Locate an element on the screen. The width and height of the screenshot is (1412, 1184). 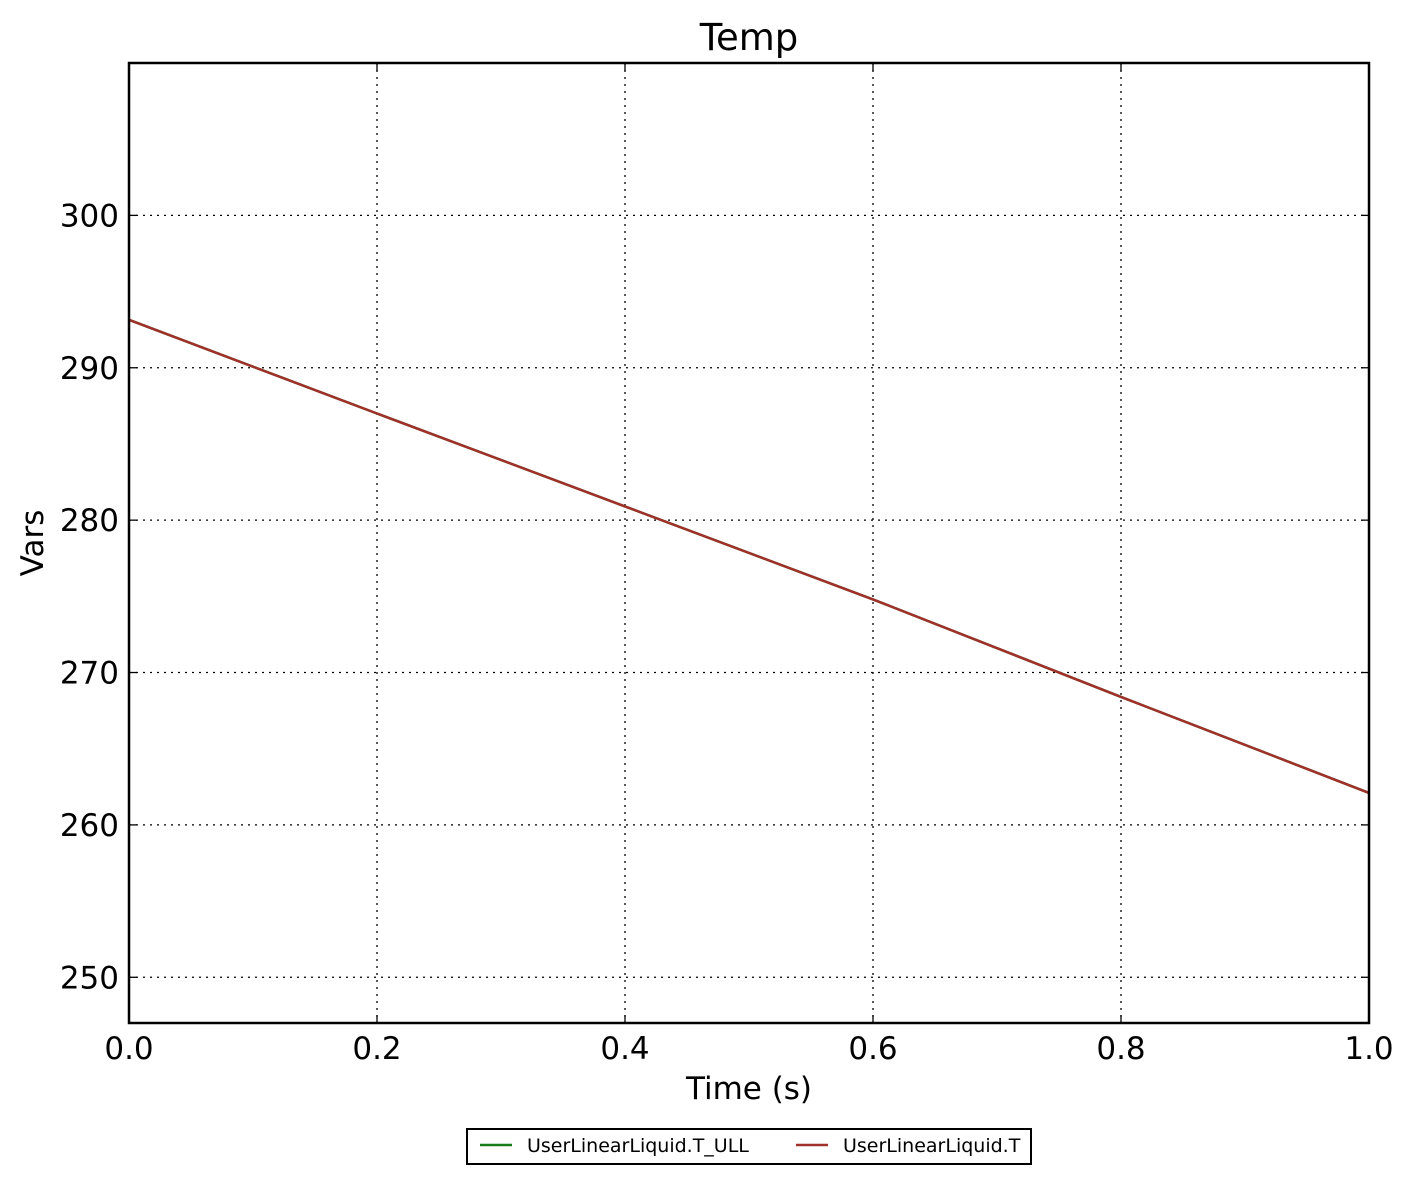
x-tick-label: 0.4 is located at coordinates (624, 1049).